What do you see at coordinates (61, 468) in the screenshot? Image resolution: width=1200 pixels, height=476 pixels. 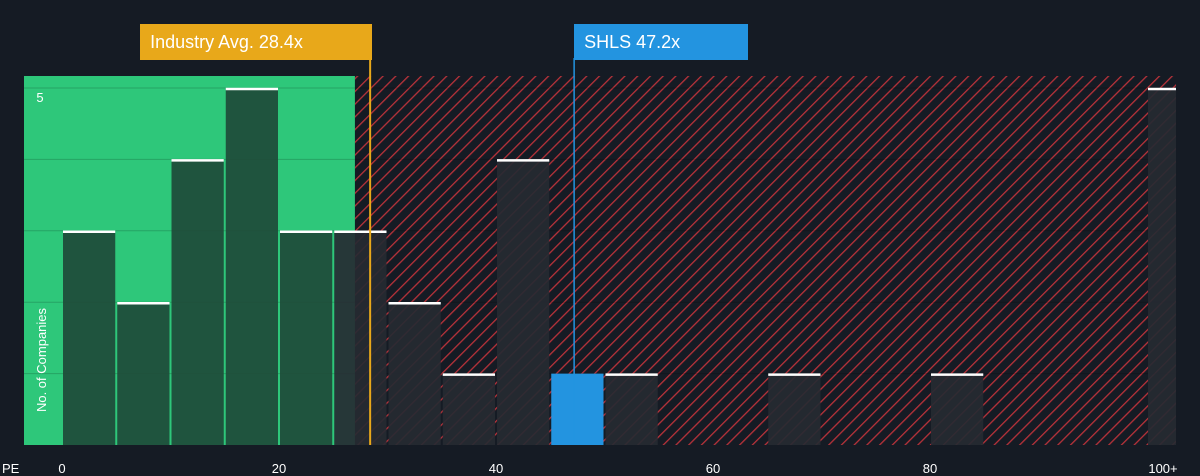 I see `x-tick-label: 0` at bounding box center [61, 468].